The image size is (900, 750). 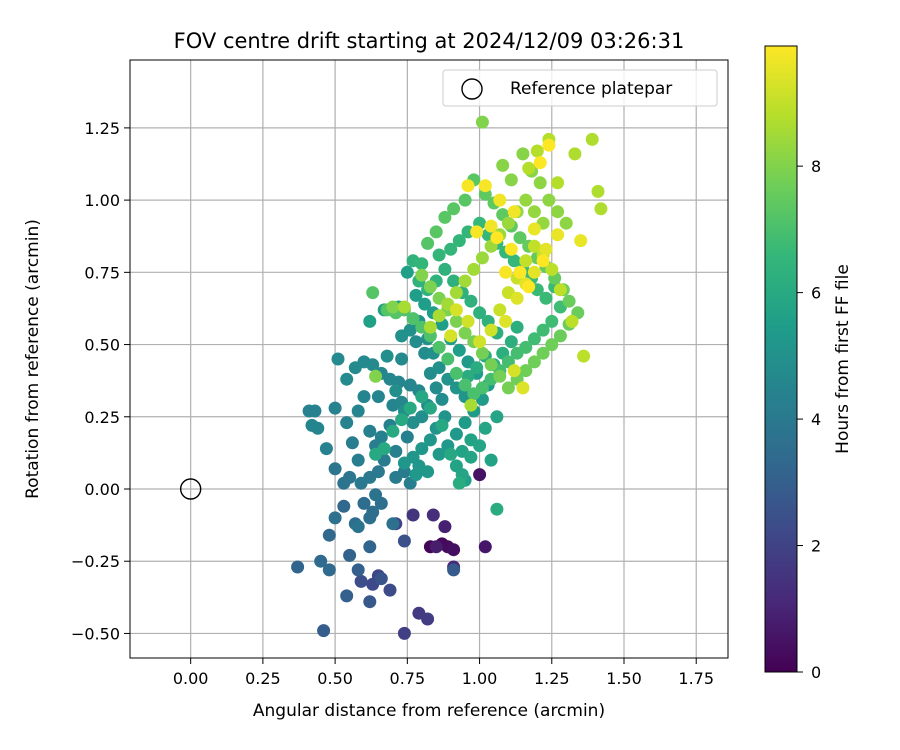 What do you see at coordinates (781, 359) in the screenshot?
I see `colorbar` at bounding box center [781, 359].